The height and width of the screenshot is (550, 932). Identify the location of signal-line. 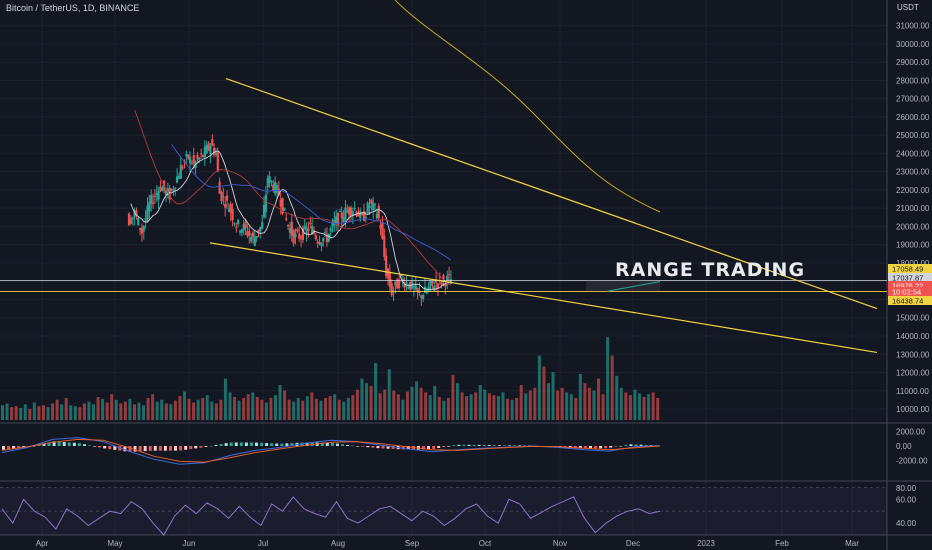
(331, 450).